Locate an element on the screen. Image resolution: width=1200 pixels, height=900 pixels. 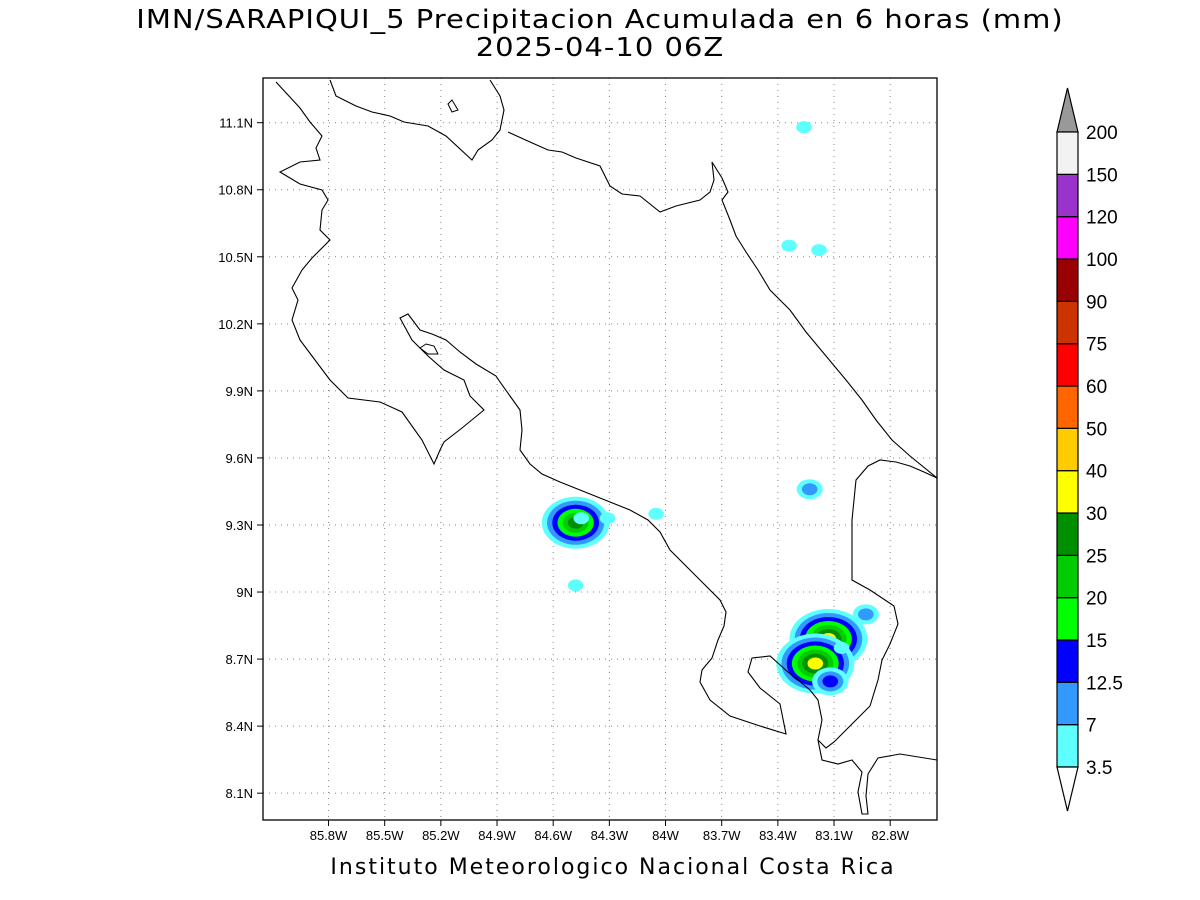
lon-tick-label: 83.1W is located at coordinates (834, 835).